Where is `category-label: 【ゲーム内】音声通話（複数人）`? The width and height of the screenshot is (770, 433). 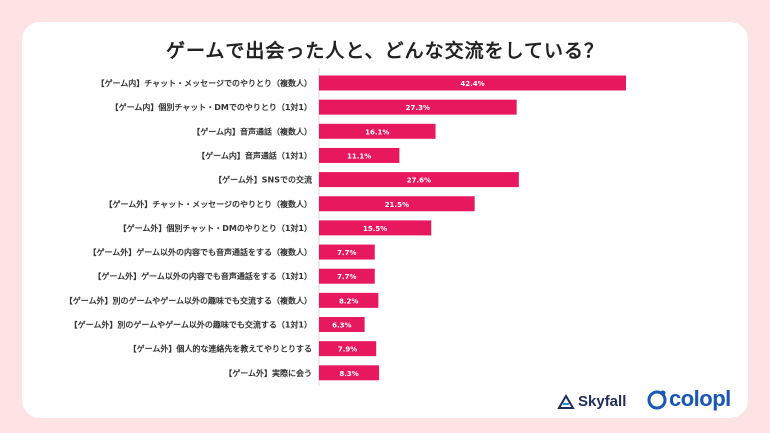
category-label: 【ゲーム内】音声通話（複数人） is located at coordinates (252, 131).